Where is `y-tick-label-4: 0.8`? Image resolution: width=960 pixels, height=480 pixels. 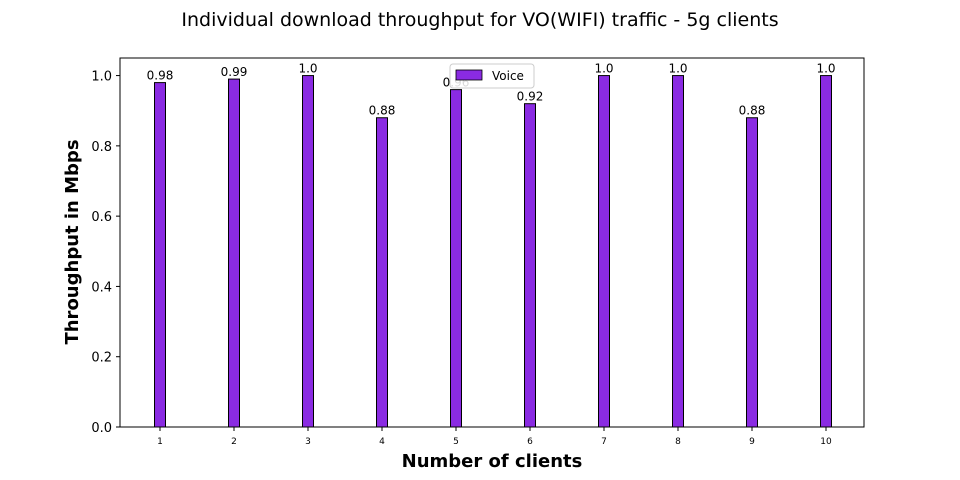 y-tick-label-4: 0.8 is located at coordinates (101, 147).